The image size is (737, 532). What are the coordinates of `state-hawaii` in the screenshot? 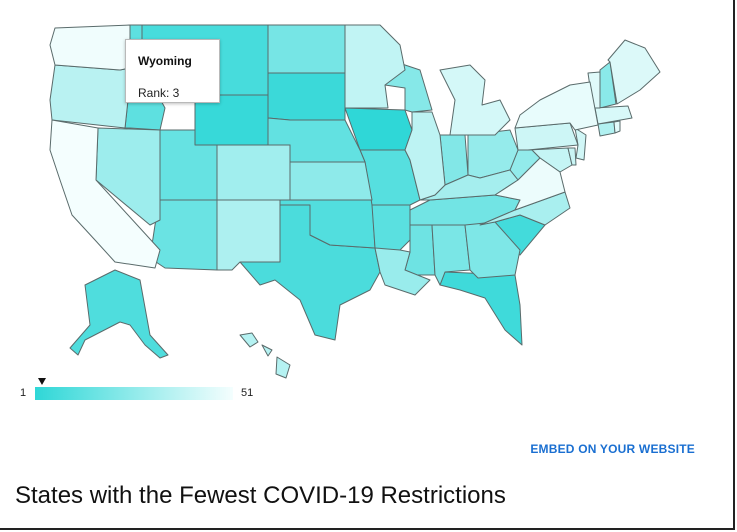 It's located at (249, 340).